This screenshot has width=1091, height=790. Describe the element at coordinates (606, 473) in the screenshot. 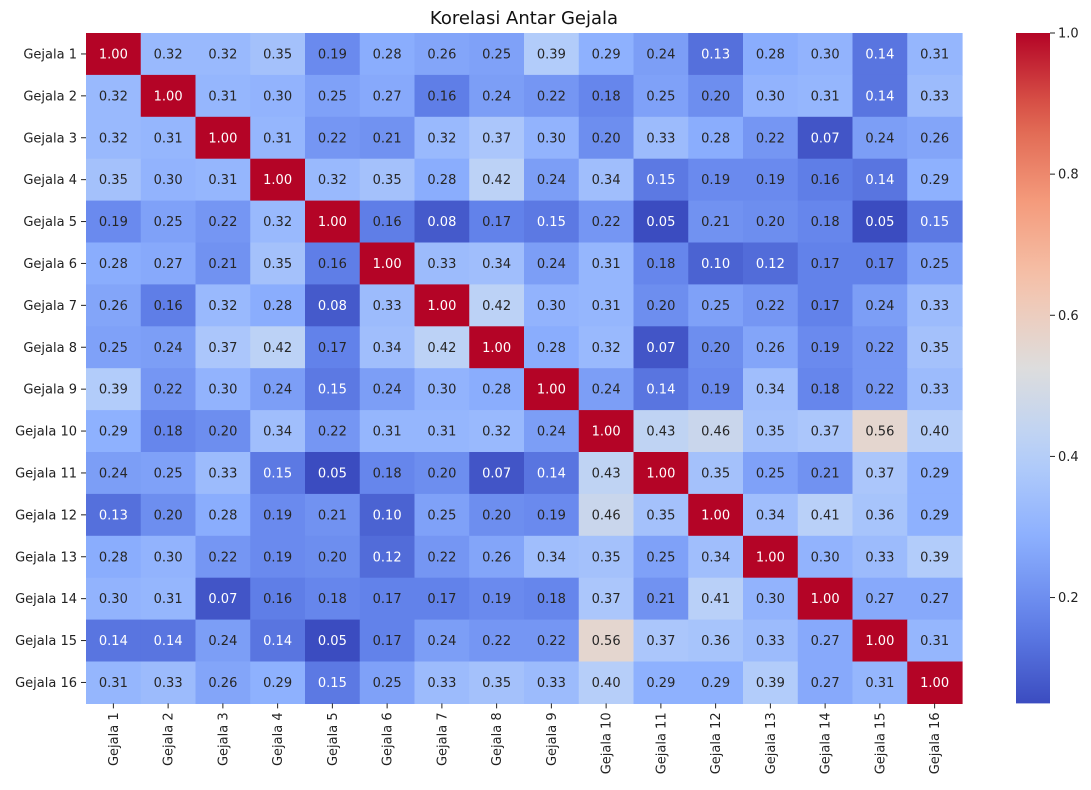

I see `cell-value-label: 0.43` at that location.